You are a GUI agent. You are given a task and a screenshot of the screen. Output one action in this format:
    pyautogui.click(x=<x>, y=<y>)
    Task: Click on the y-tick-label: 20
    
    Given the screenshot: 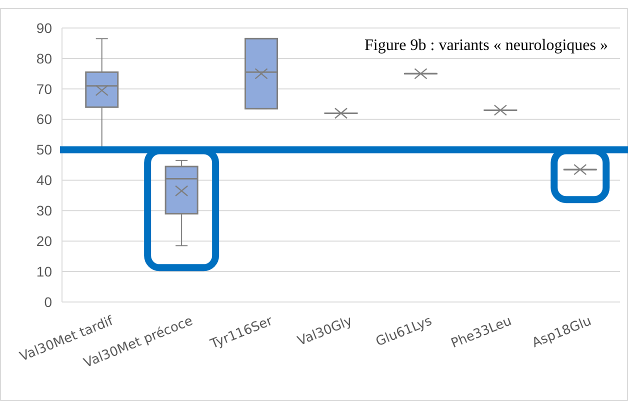 What is the action you would take?
    pyautogui.click(x=44, y=241)
    